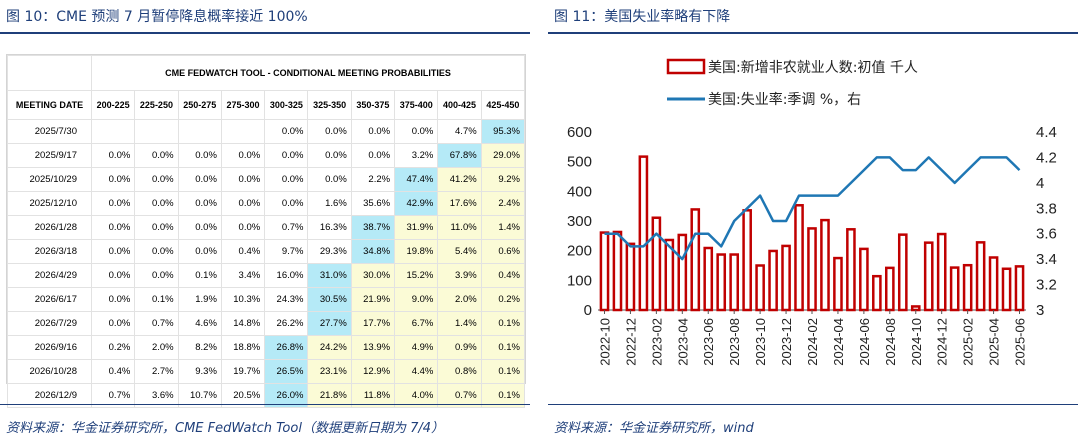  I want to click on y-right-tick-label: 3, so click(1040, 310).